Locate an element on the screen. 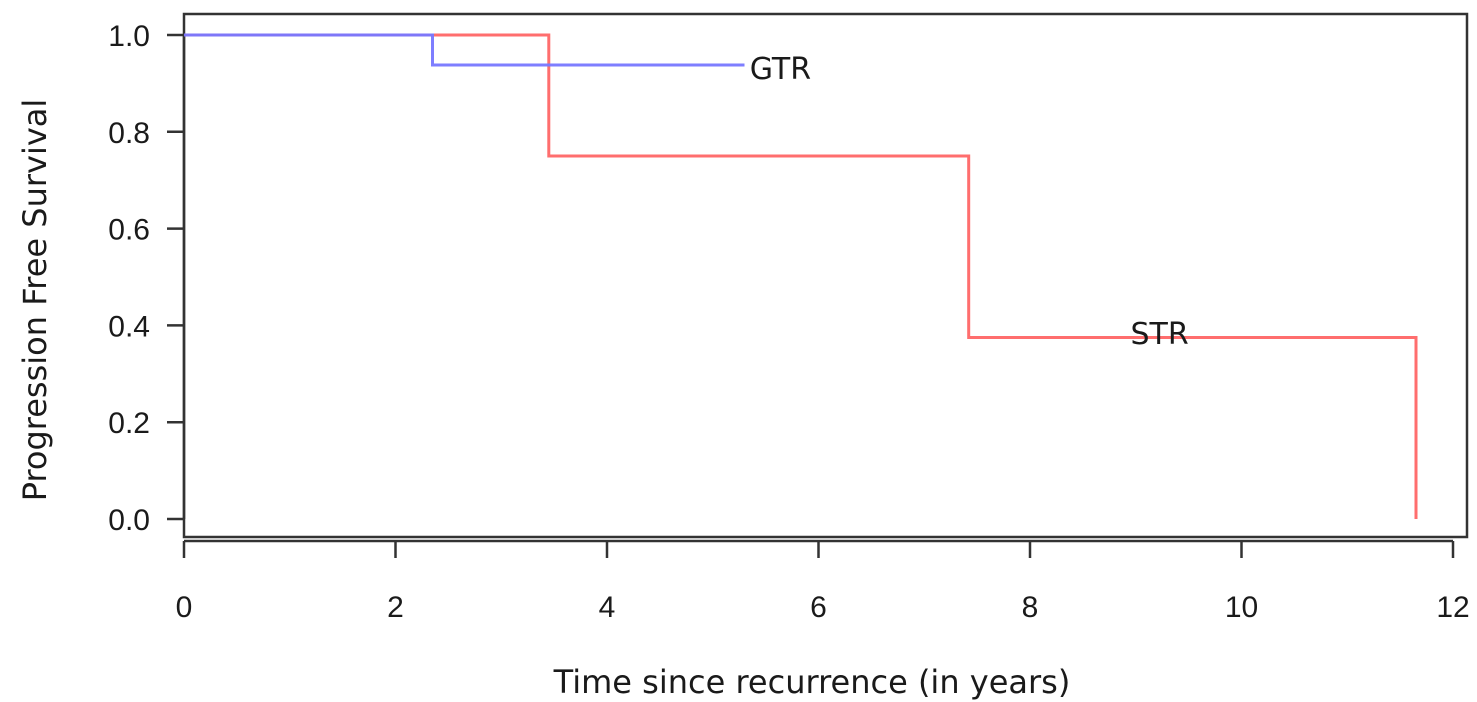  y-tick-label: 1.0 is located at coordinates (129, 36).